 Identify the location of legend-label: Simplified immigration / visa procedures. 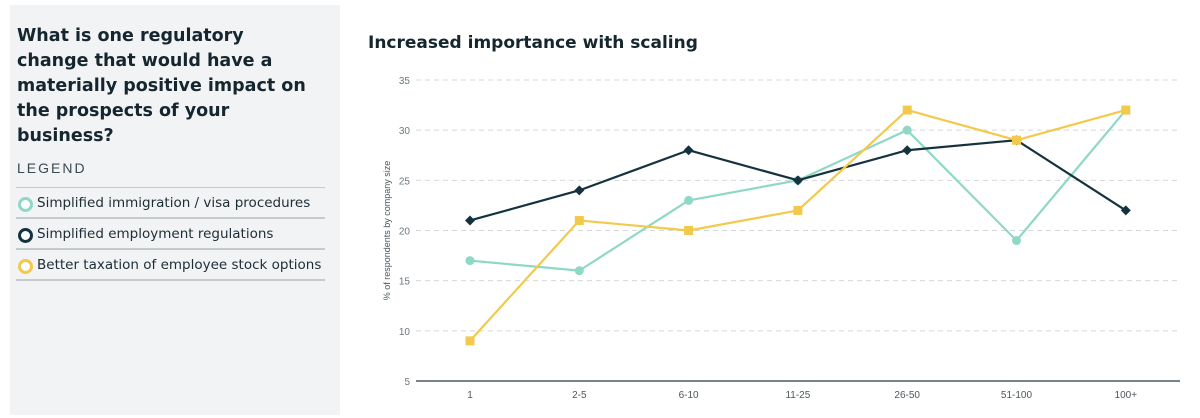
(174, 203).